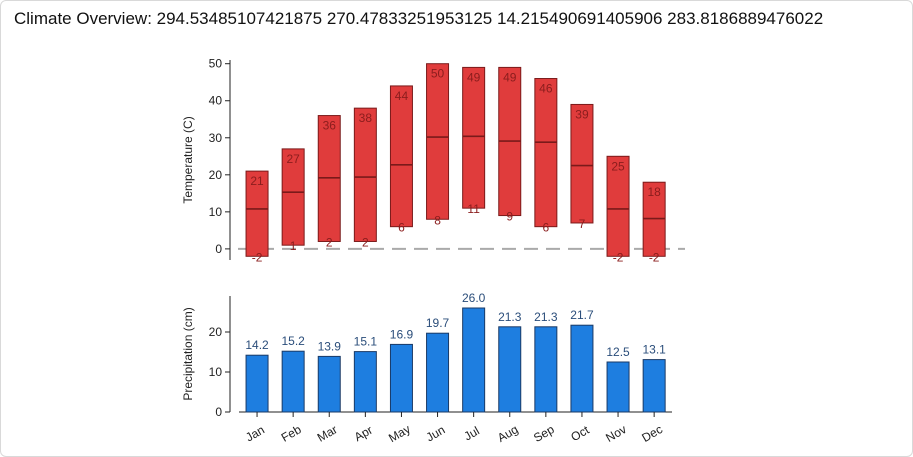  I want to click on x-tick-label: Nov, so click(615, 433).